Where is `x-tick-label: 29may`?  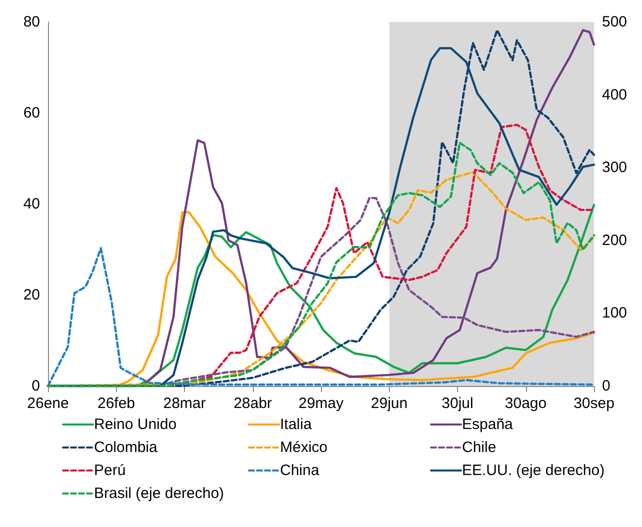 x-tick-label: 29may is located at coordinates (321, 403).